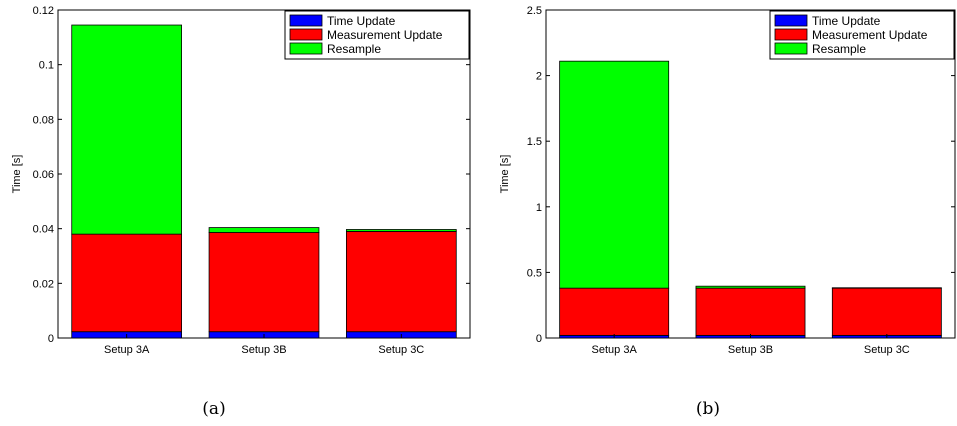 The image size is (957, 426). Describe the element at coordinates (43, 120) in the screenshot. I see `y-tick-label: 0.08` at that location.